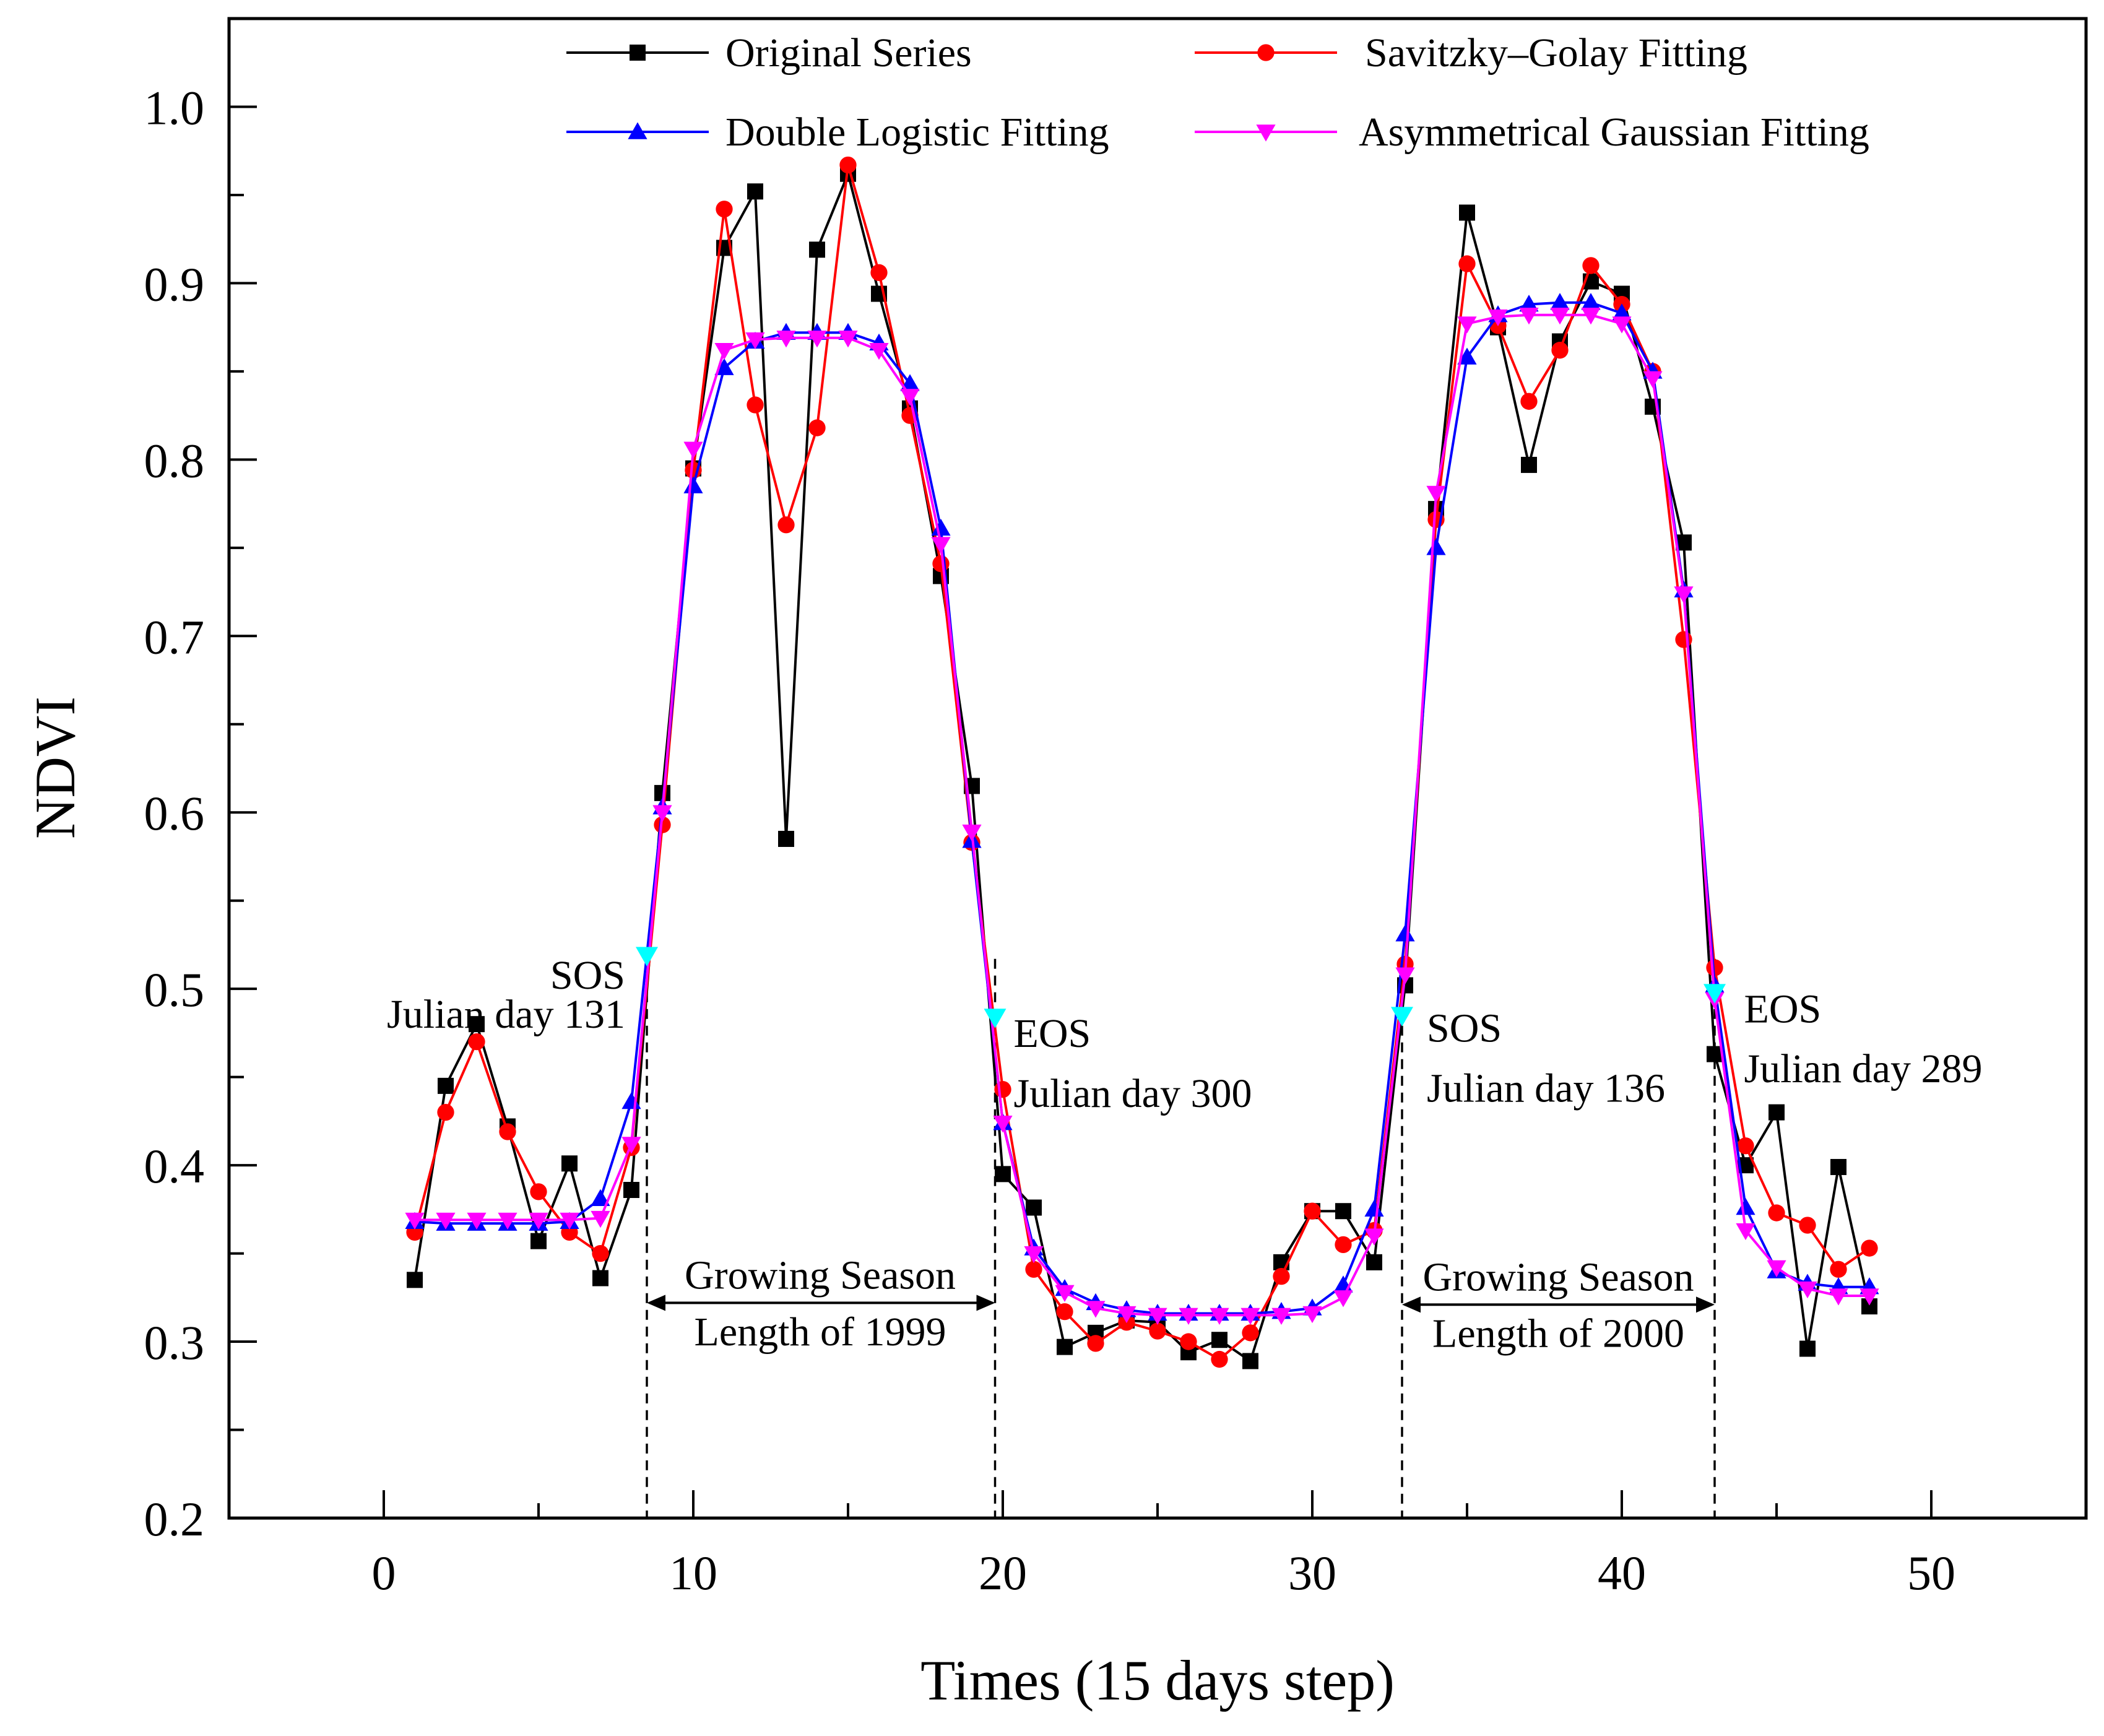 Image resolution: width=2104 pixels, height=1736 pixels. Describe the element at coordinates (384, 1573) in the screenshot. I see `x-tick-label: 0` at that location.